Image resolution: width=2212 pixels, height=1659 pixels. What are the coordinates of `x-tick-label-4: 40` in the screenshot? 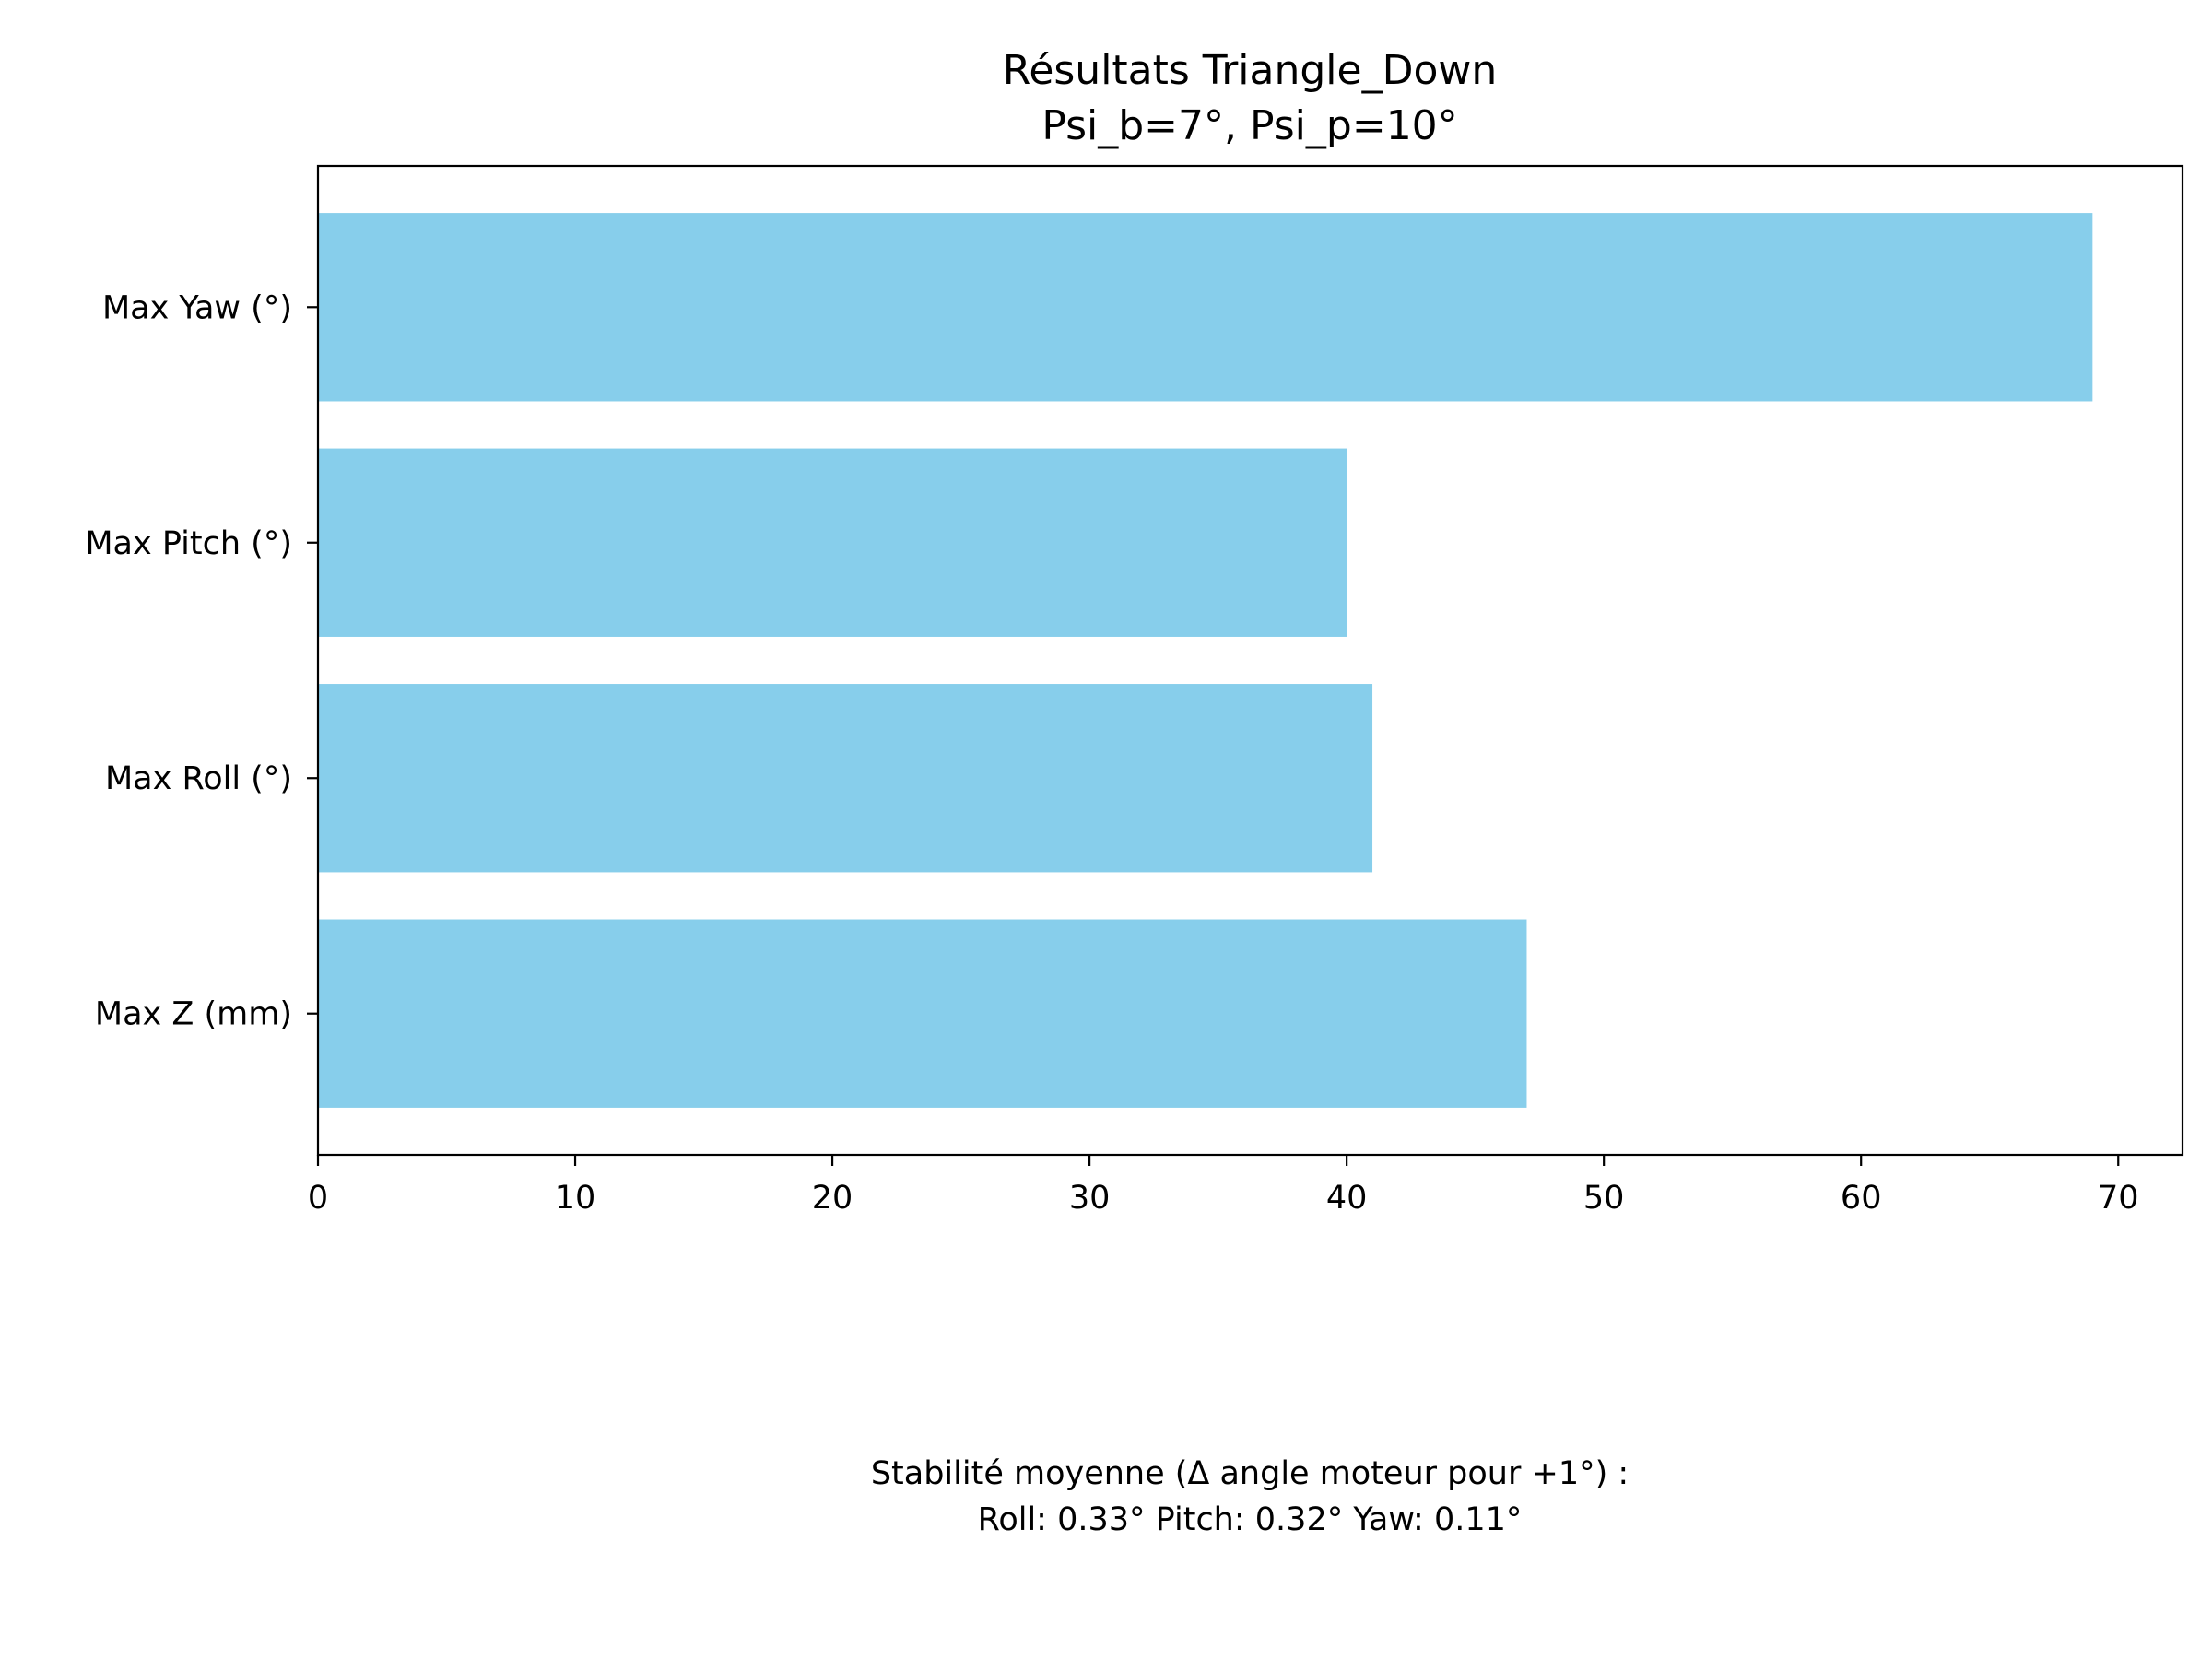 It's located at (1347, 1198).